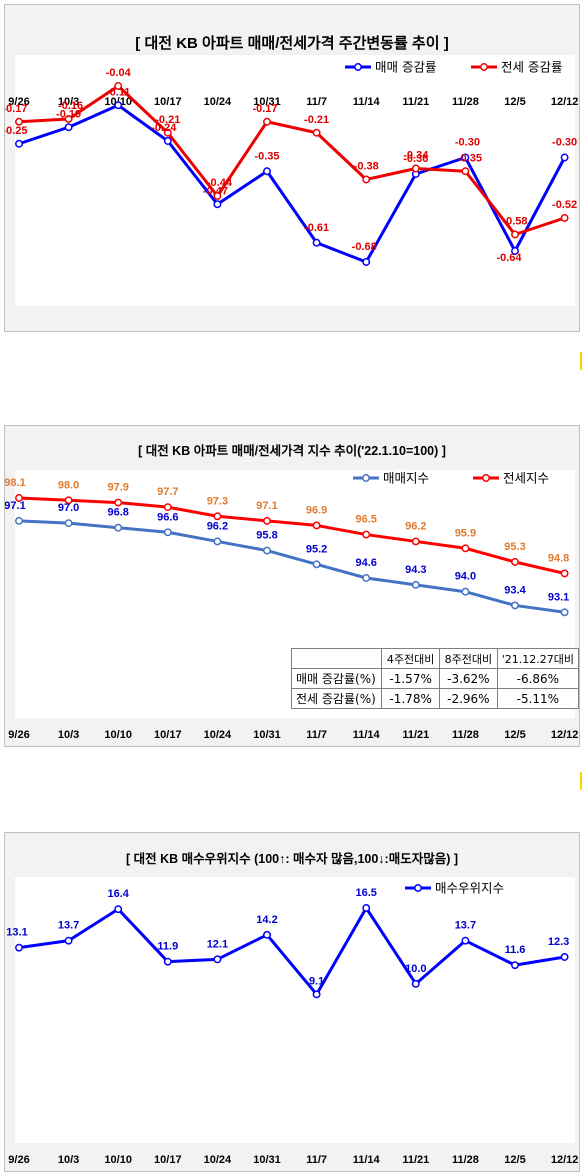  What do you see at coordinates (217, 944) in the screenshot?
I see `data-label: 12.1` at bounding box center [217, 944].